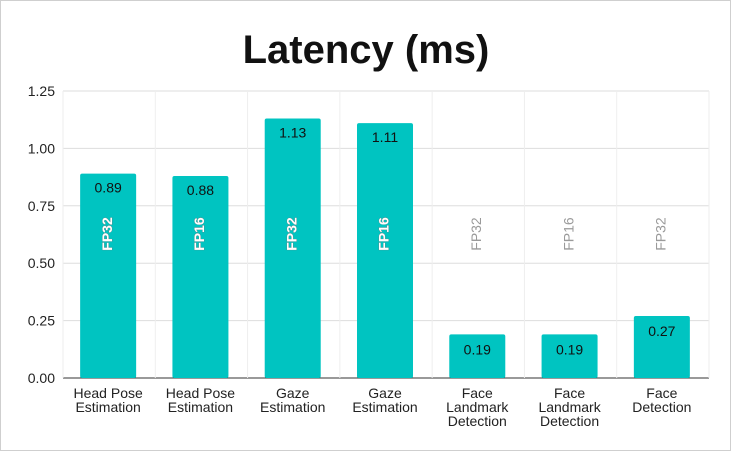 The height and width of the screenshot is (452, 731). I want to click on chart-title: Latency (ms), so click(366, 50).